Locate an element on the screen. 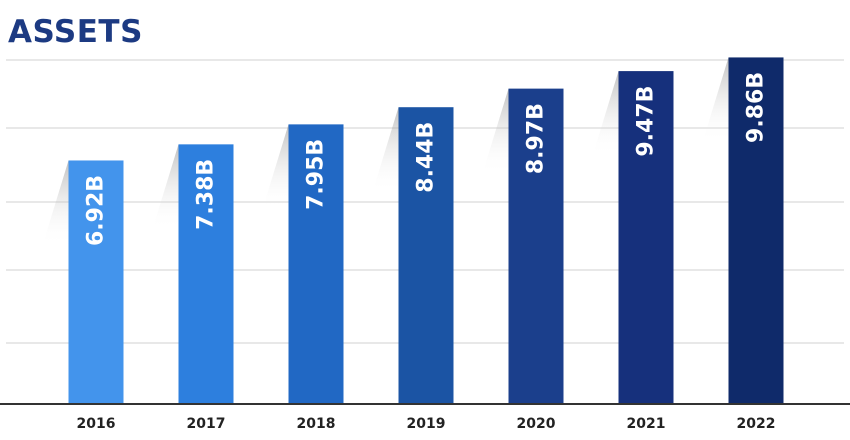 The height and width of the screenshot is (440, 850). bar-value-label: 6.92B is located at coordinates (96, 210).